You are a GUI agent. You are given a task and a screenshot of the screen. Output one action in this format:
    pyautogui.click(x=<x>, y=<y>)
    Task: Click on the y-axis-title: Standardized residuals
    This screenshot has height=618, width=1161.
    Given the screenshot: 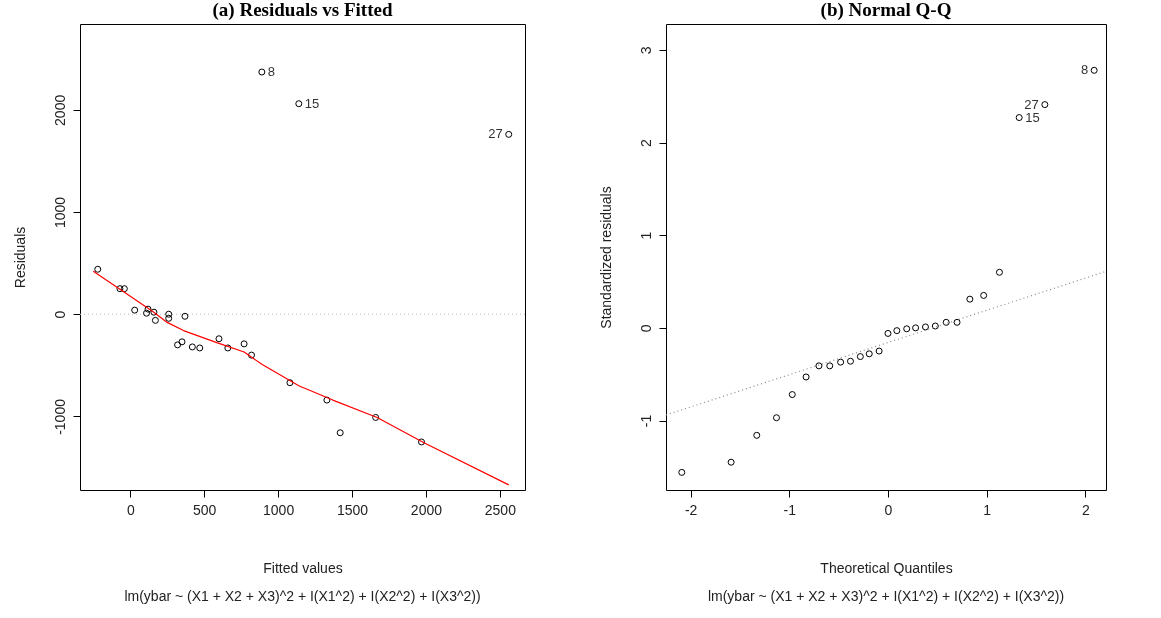 What is the action you would take?
    pyautogui.click(x=605, y=257)
    